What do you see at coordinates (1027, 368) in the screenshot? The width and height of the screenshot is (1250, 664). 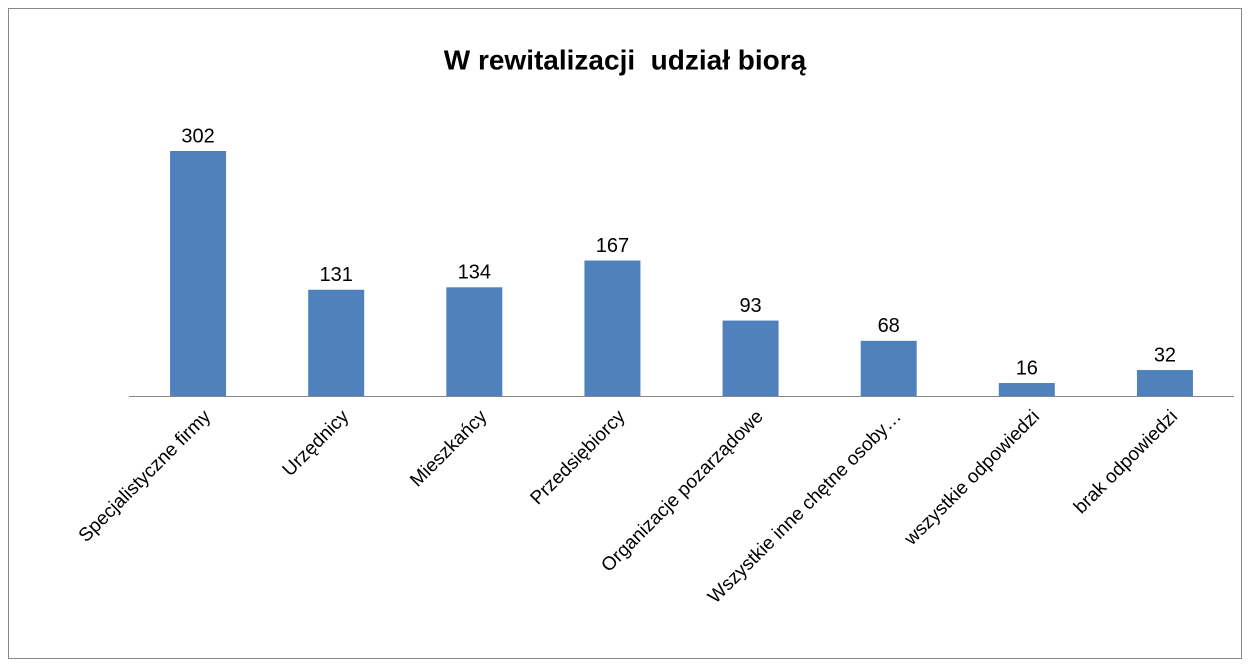 I see `data-label: 16` at bounding box center [1027, 368].